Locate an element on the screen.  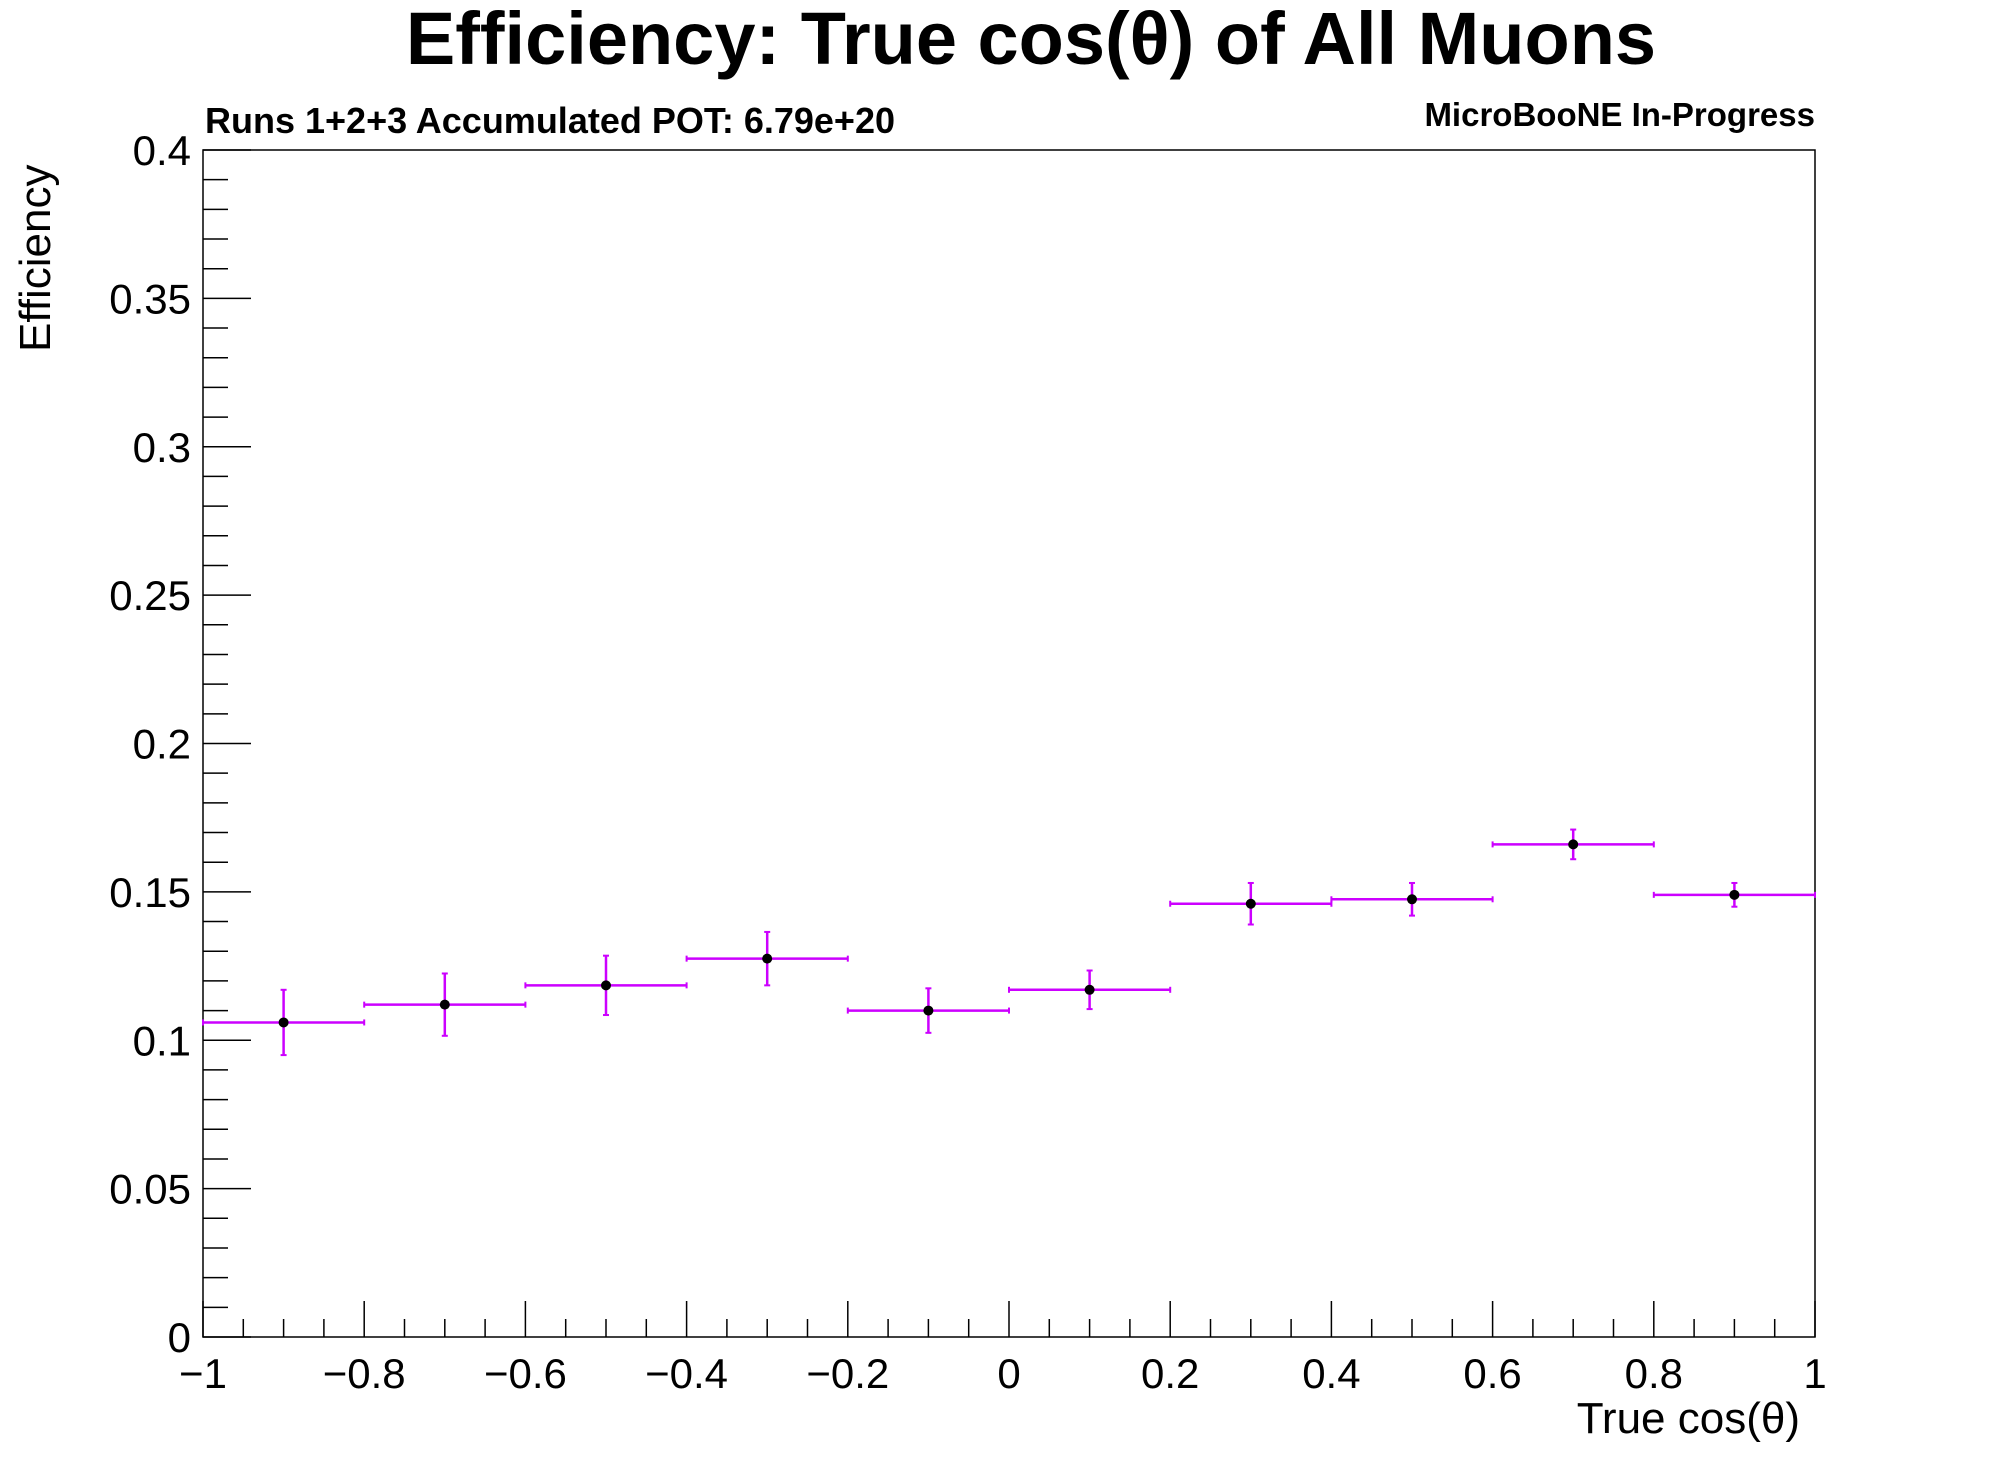
y-tick-label: 0.15 is located at coordinates (150, 892).